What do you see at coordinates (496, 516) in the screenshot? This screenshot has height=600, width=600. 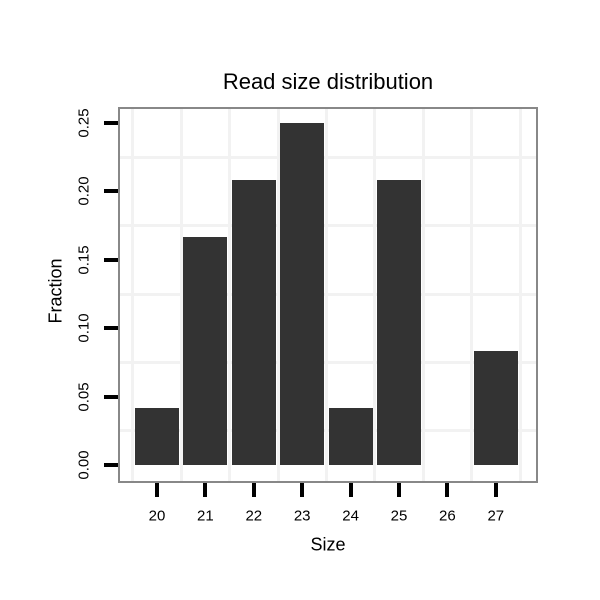 I see `x-tick-label: 27` at bounding box center [496, 516].